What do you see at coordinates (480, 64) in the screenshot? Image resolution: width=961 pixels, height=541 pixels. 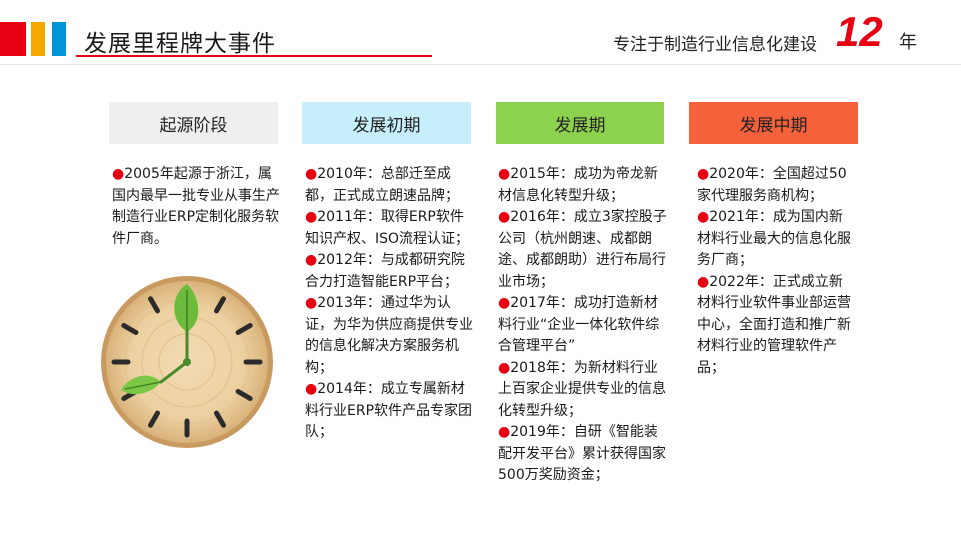 I see `header-divider` at bounding box center [480, 64].